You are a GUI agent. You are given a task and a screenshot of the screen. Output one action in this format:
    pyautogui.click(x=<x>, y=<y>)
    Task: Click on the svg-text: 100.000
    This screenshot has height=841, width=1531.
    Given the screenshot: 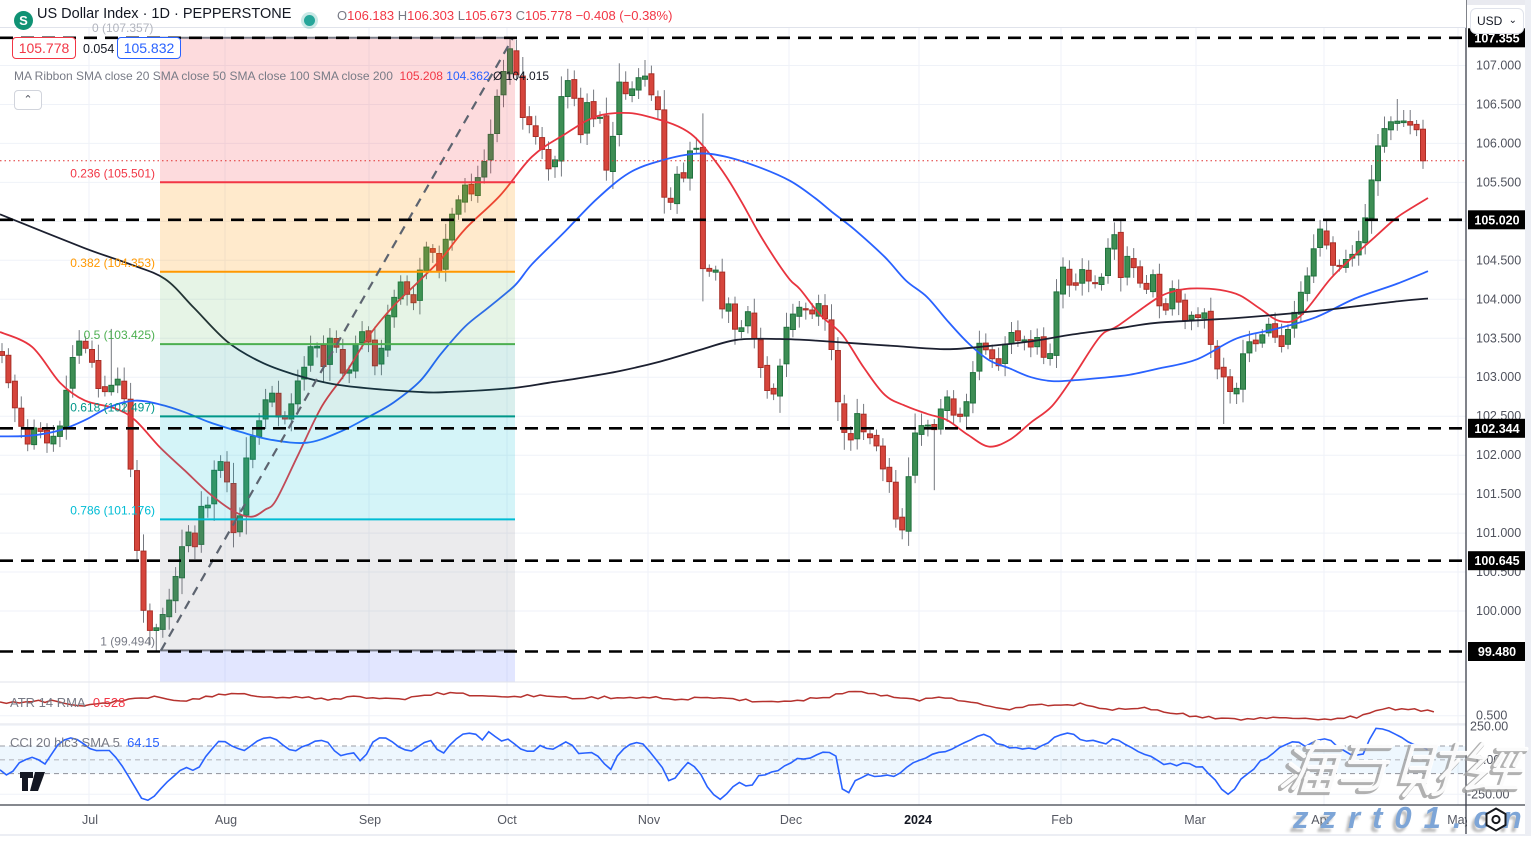 What is the action you would take?
    pyautogui.click(x=1498, y=611)
    